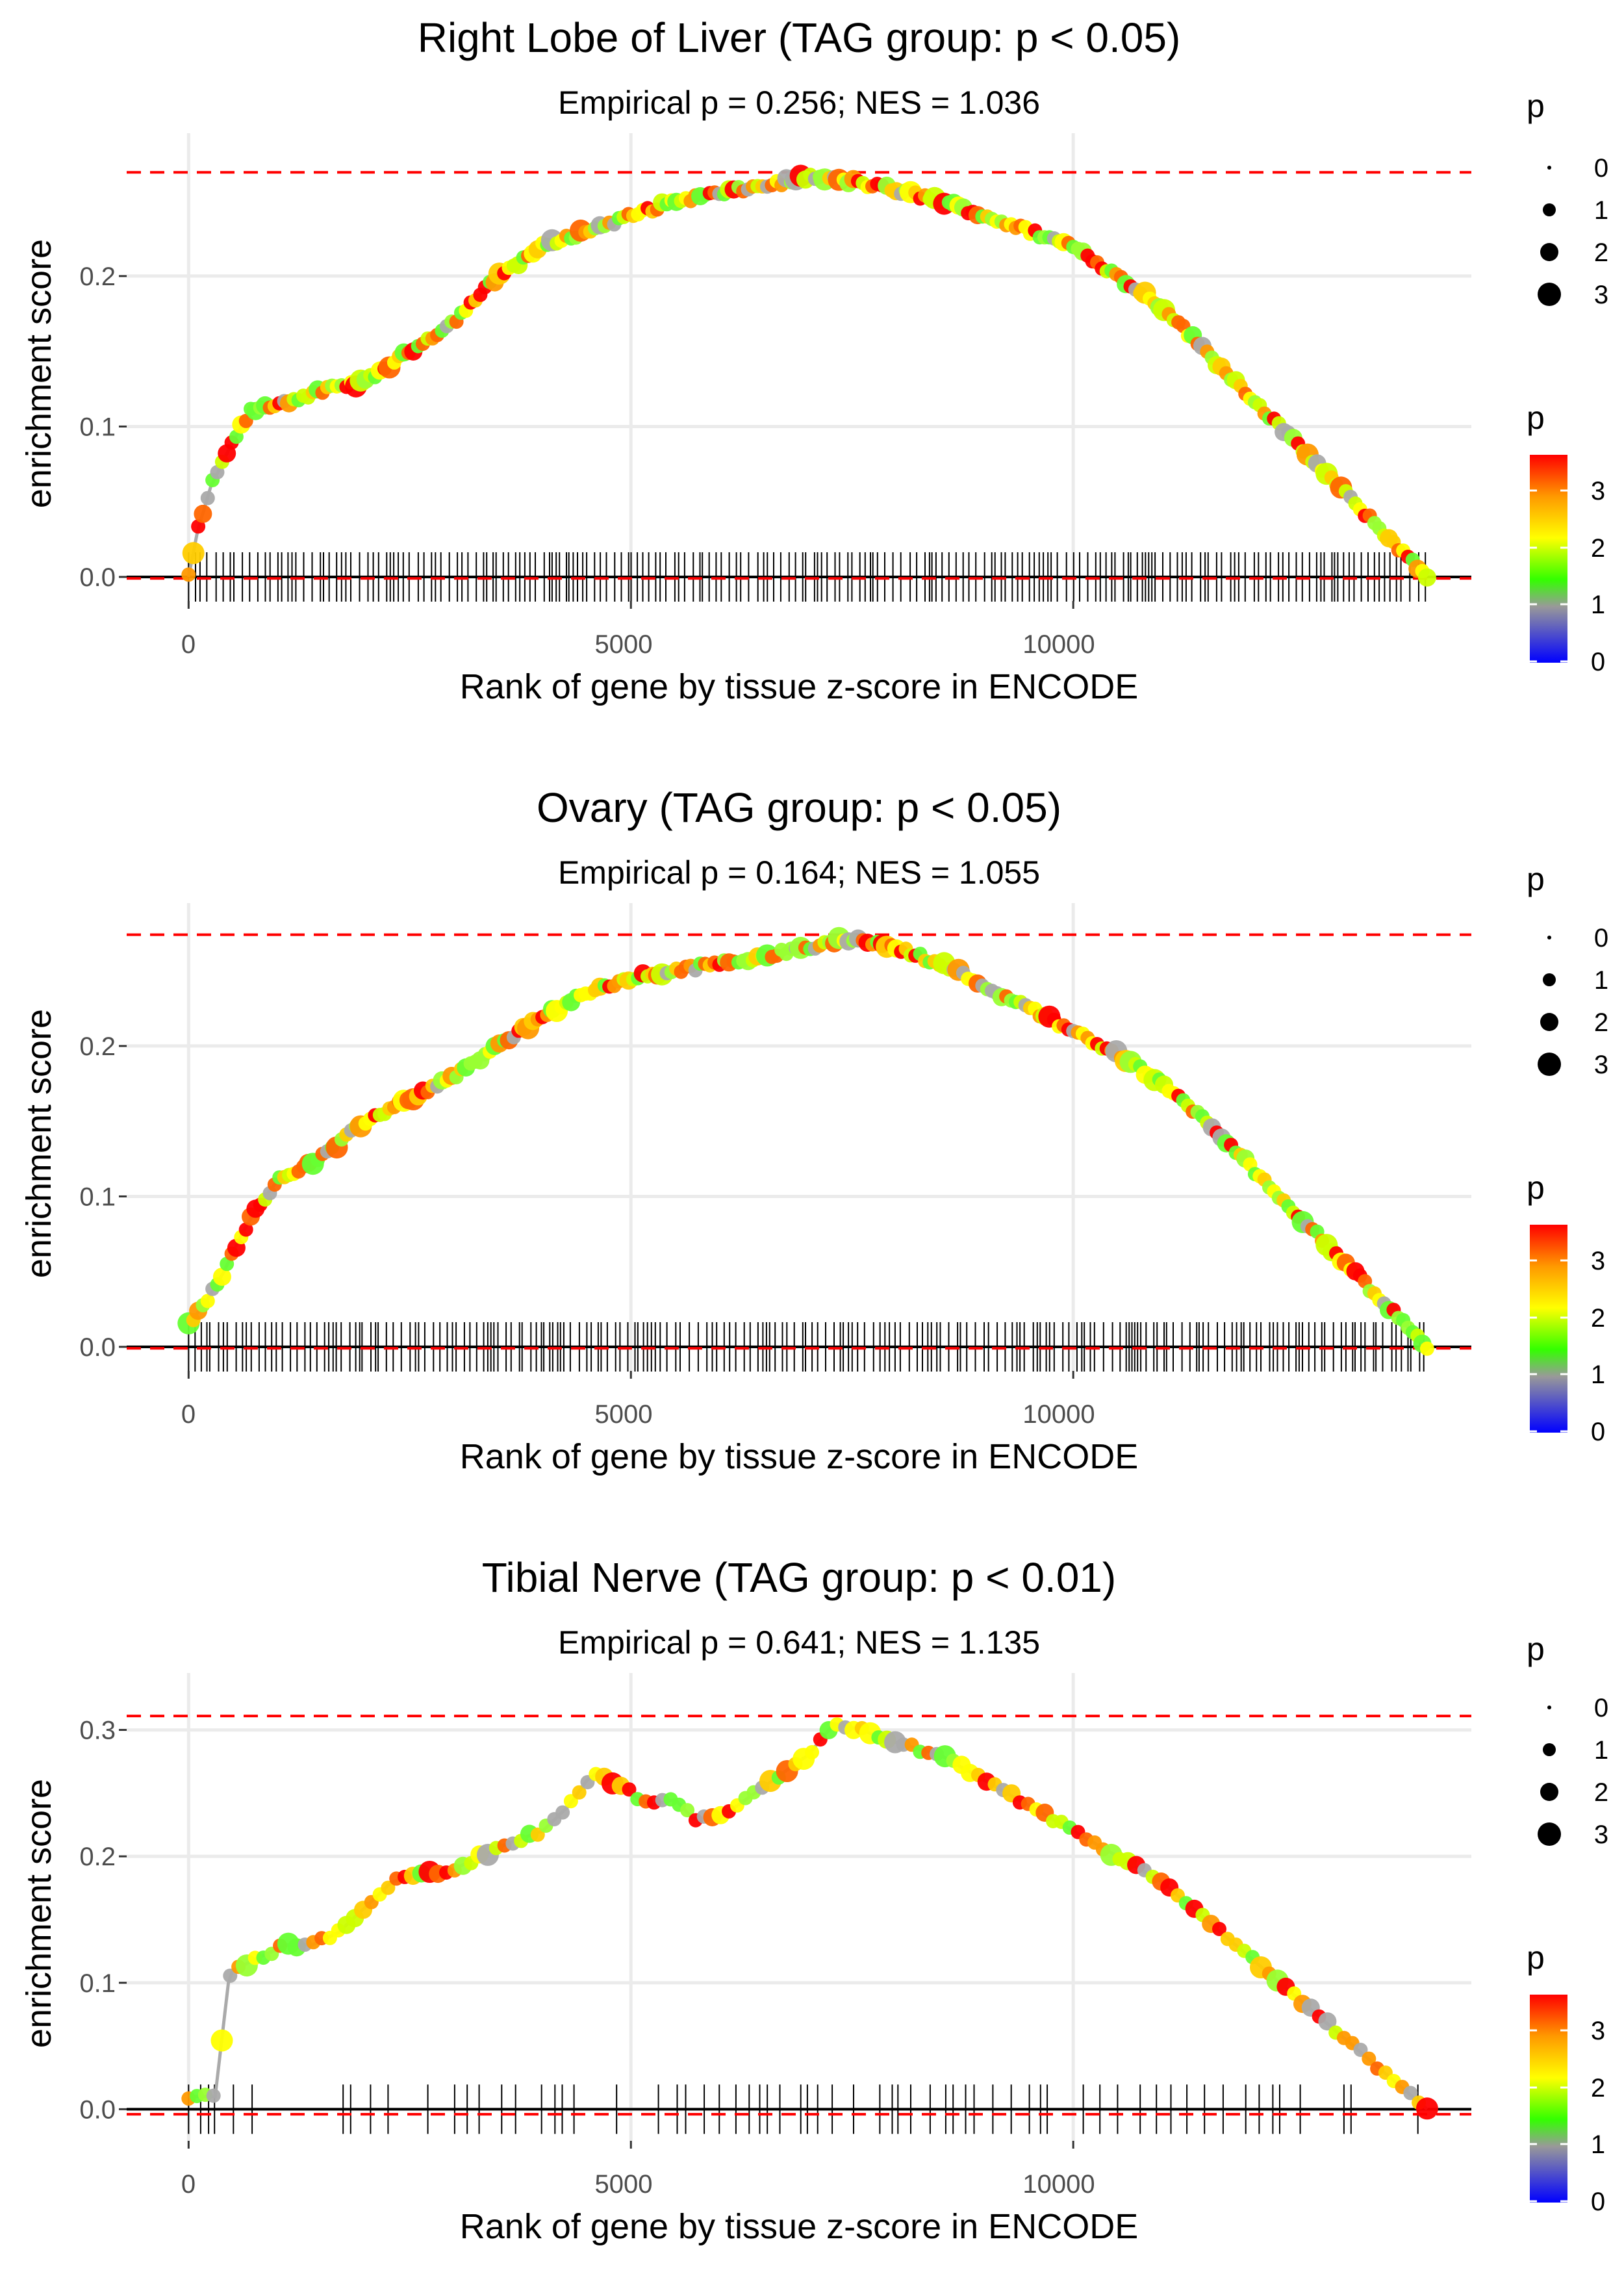 This screenshot has height=2274, width=1624. I want to click on size-legend-title: p, so click(1536, 879).